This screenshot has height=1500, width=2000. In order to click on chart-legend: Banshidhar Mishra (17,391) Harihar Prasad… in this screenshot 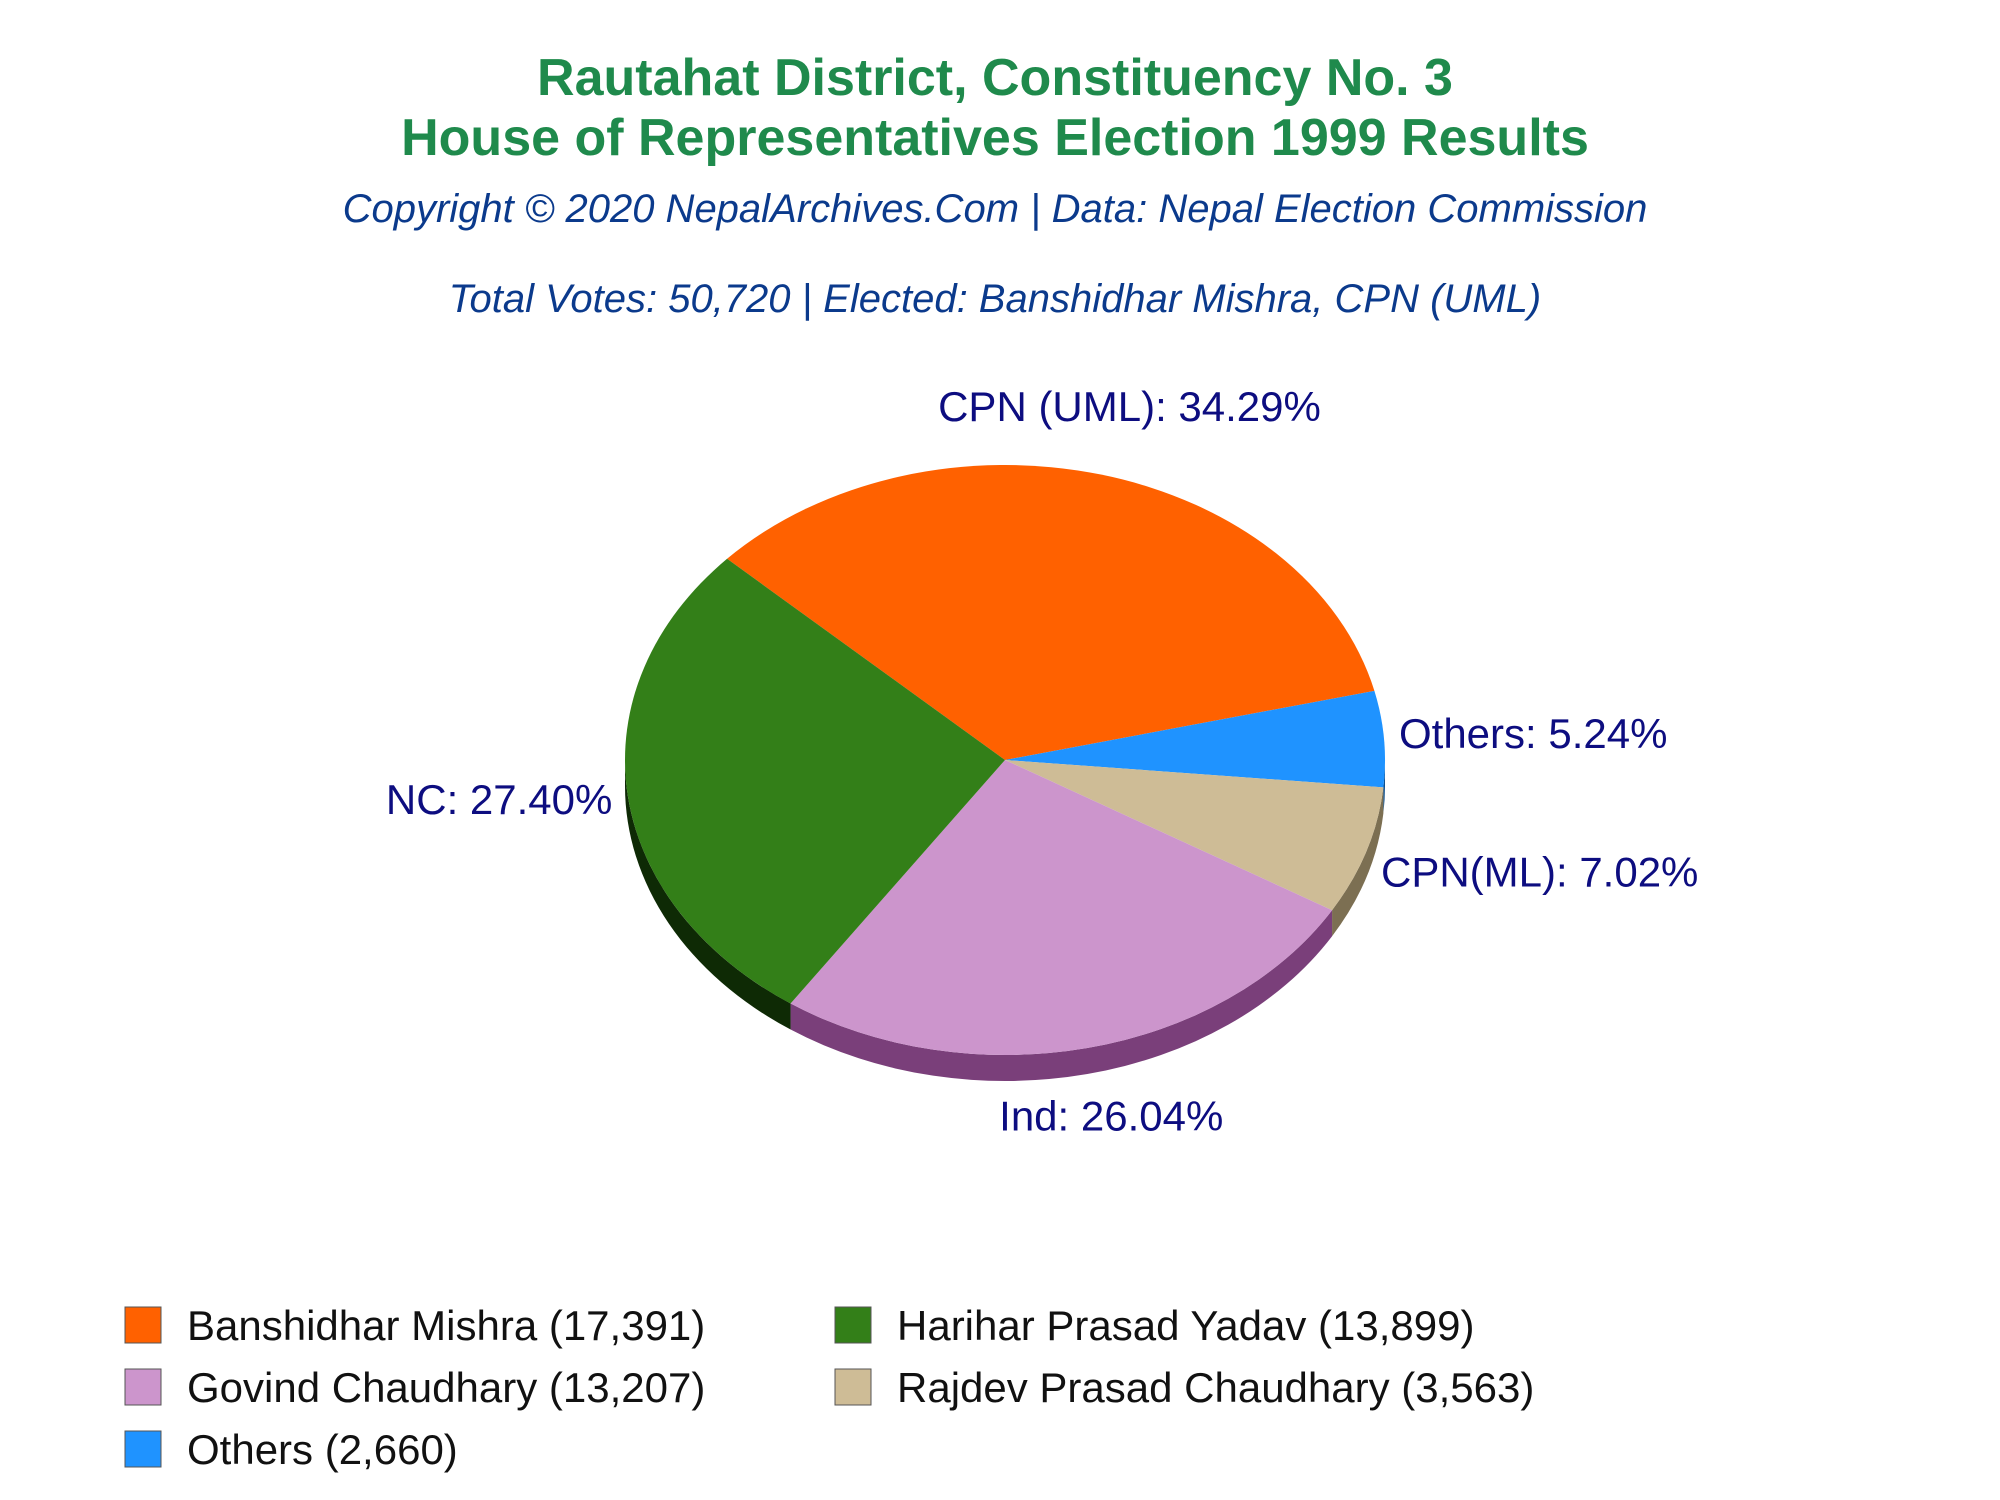, I will do `click(829, 1387)`.